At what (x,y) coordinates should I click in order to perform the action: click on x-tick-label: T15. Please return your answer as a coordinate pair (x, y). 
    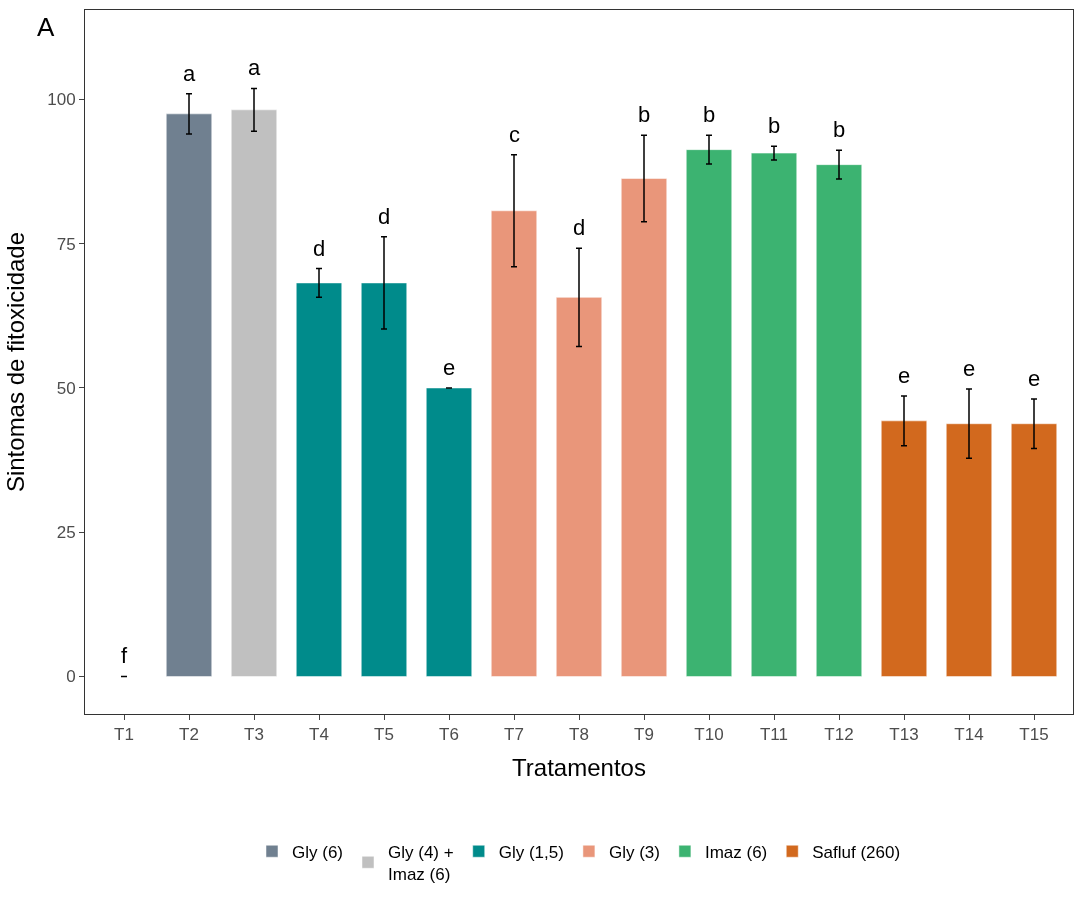
    Looking at the image, I should click on (1034, 735).